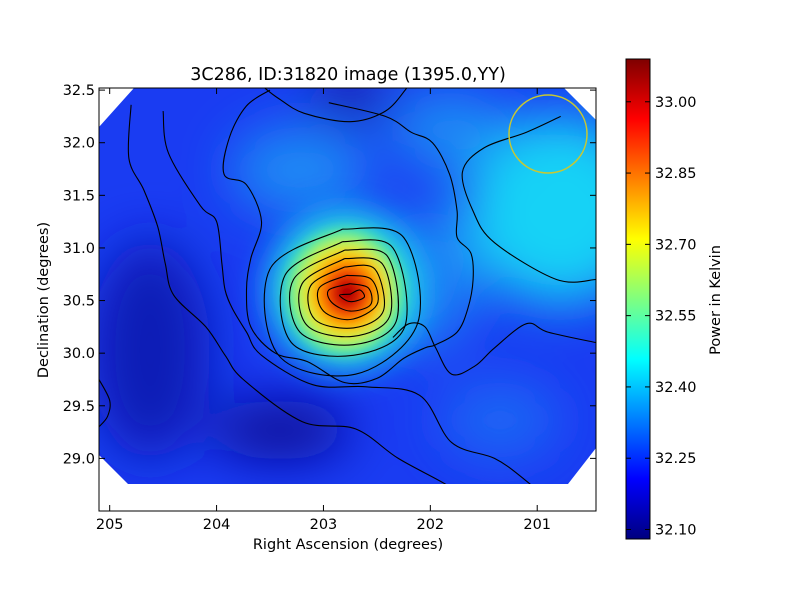 Image resolution: width=800 pixels, height=600 pixels. I want to click on colorbar-tick-label: 32.25, so click(676, 459).